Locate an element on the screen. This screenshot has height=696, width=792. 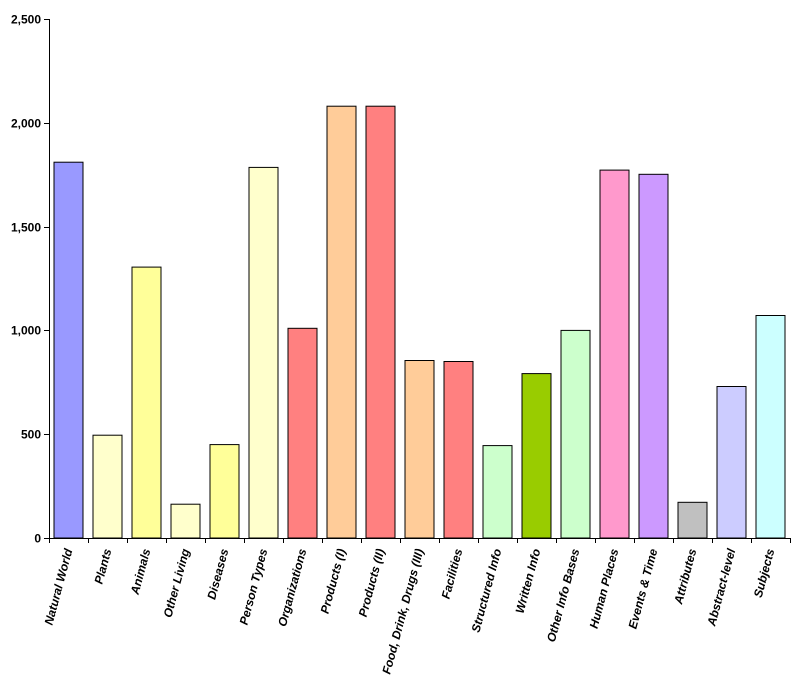
y-tick-label: 2,000 is located at coordinates (26, 124).